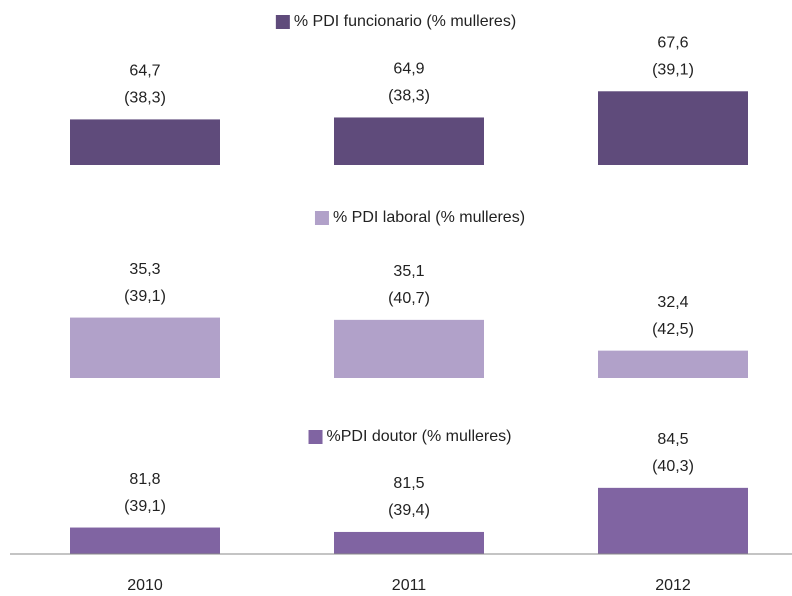 Image resolution: width=792 pixels, height=596 pixels. I want to click on value-label: 84,5, so click(672, 439).